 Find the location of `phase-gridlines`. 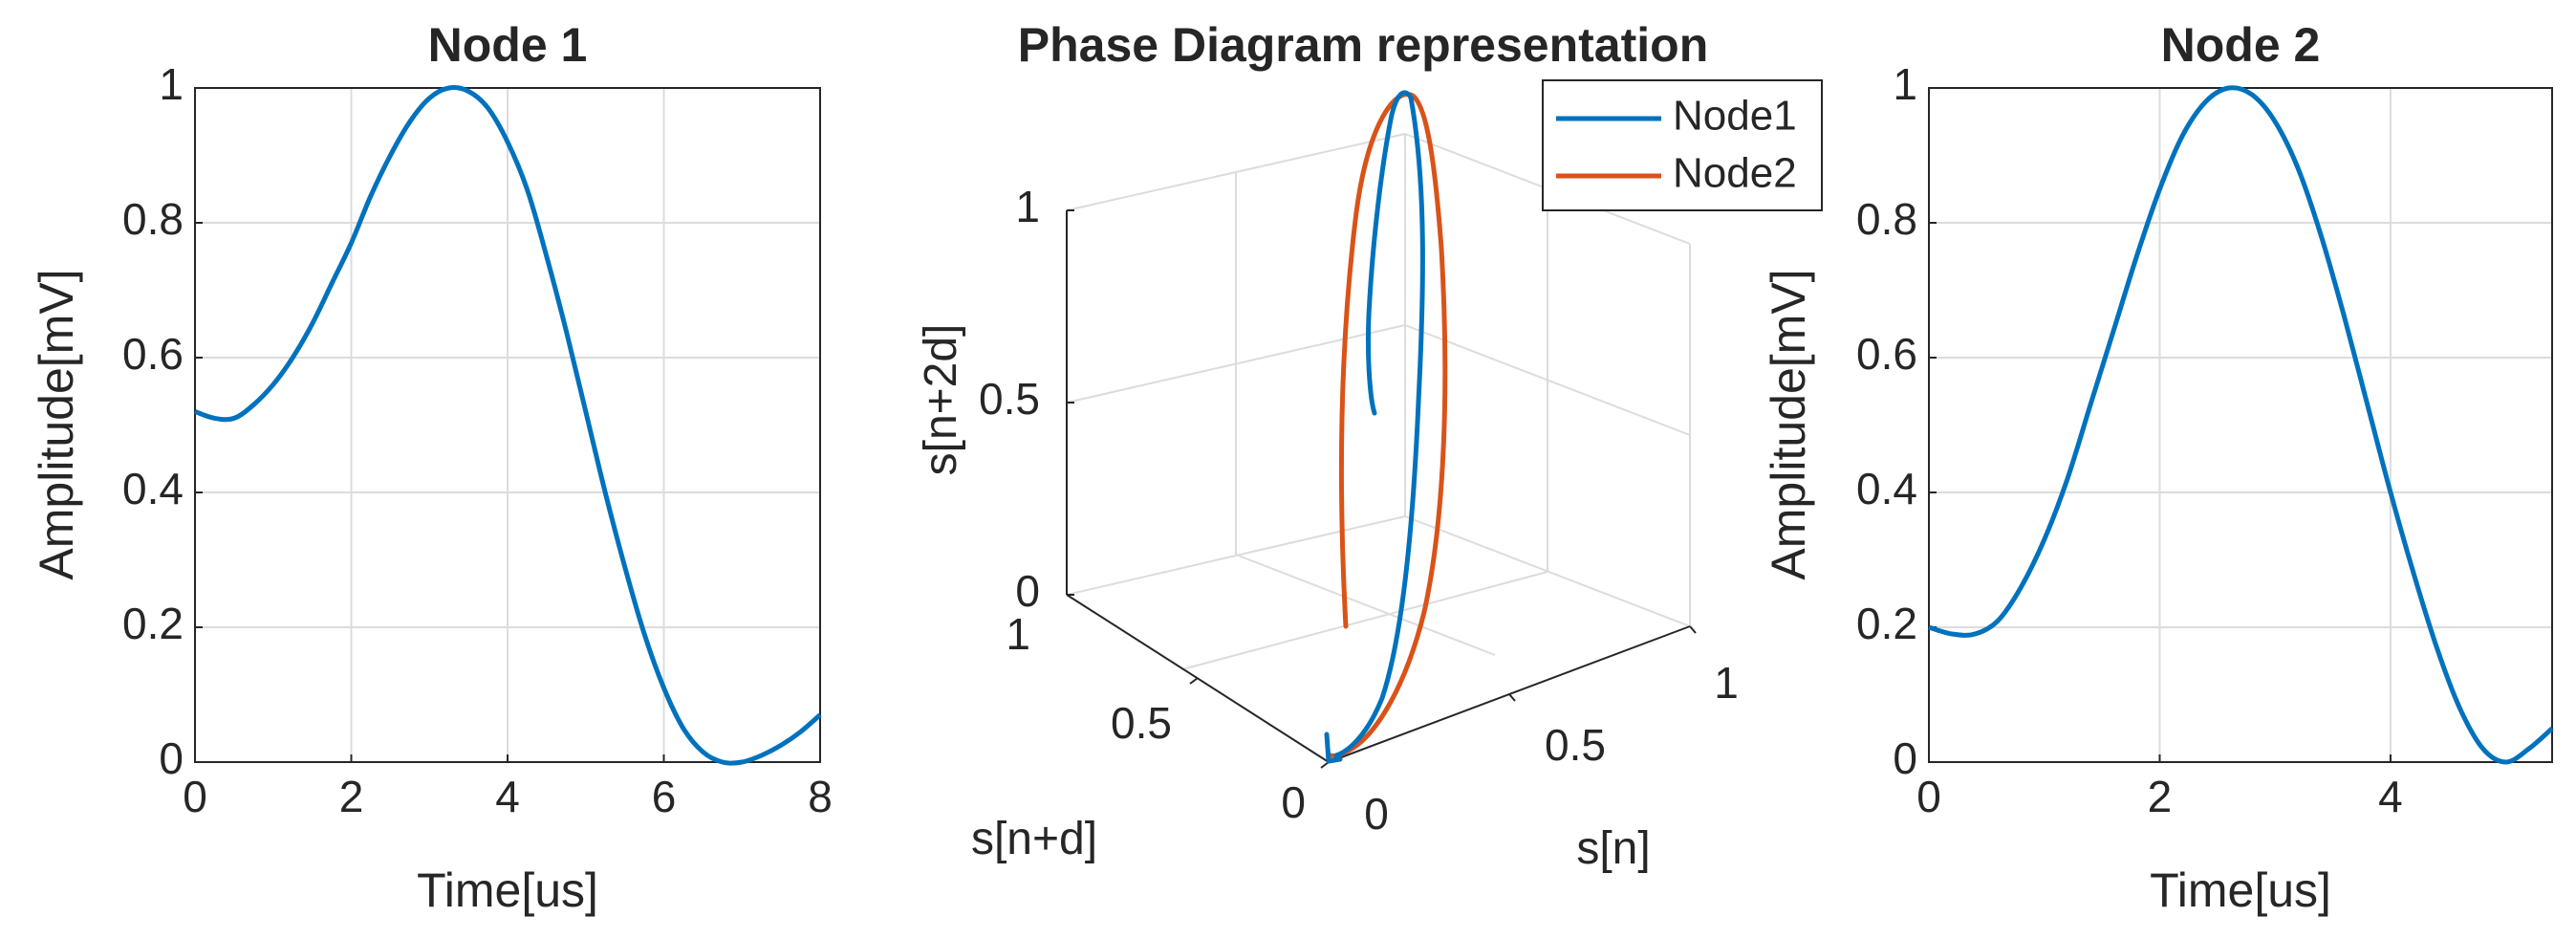

phase-gridlines is located at coordinates (1378, 401).